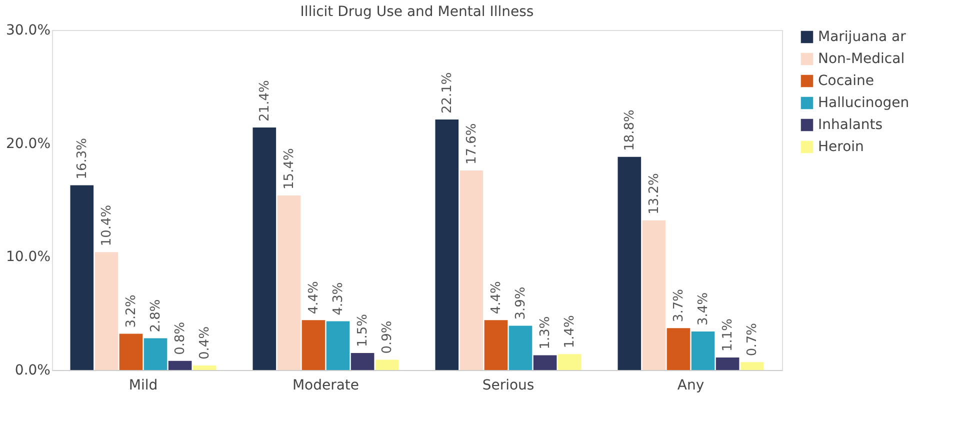 This screenshot has width=970, height=430. I want to click on data-label: 1.3%, so click(546, 333).